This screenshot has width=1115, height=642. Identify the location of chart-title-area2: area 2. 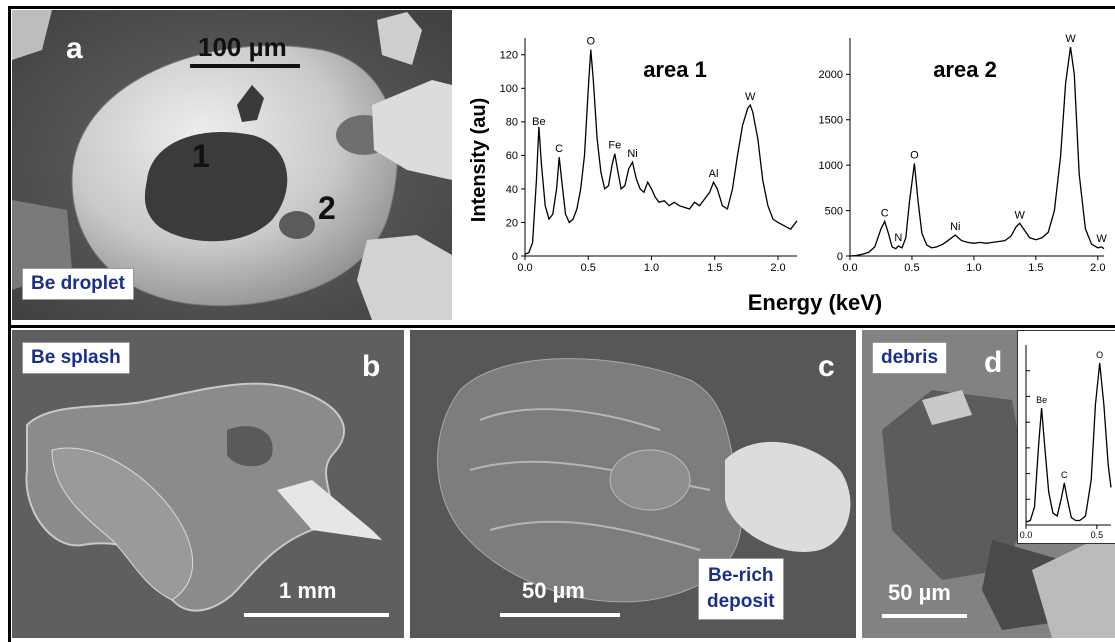
(965, 69).